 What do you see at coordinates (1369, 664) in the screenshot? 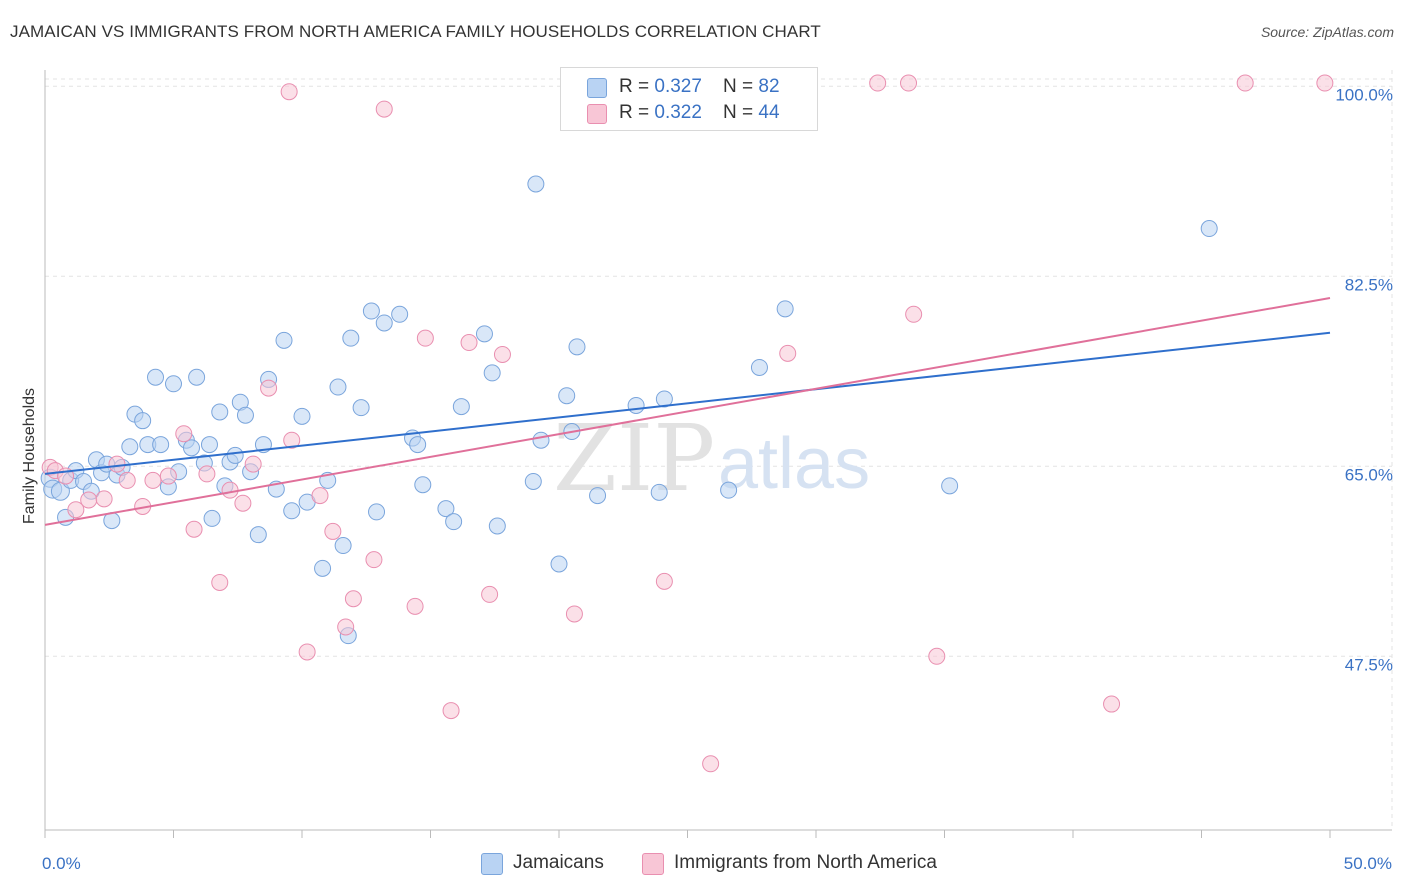
I see `y-tick-label: 47.5%` at bounding box center [1369, 664].